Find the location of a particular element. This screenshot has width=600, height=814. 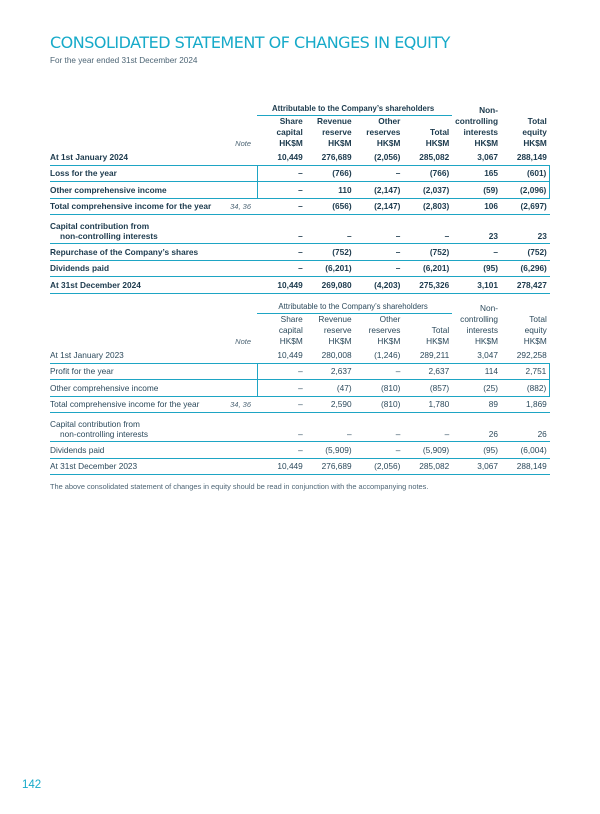

cell-value: (25) is located at coordinates (476, 388).